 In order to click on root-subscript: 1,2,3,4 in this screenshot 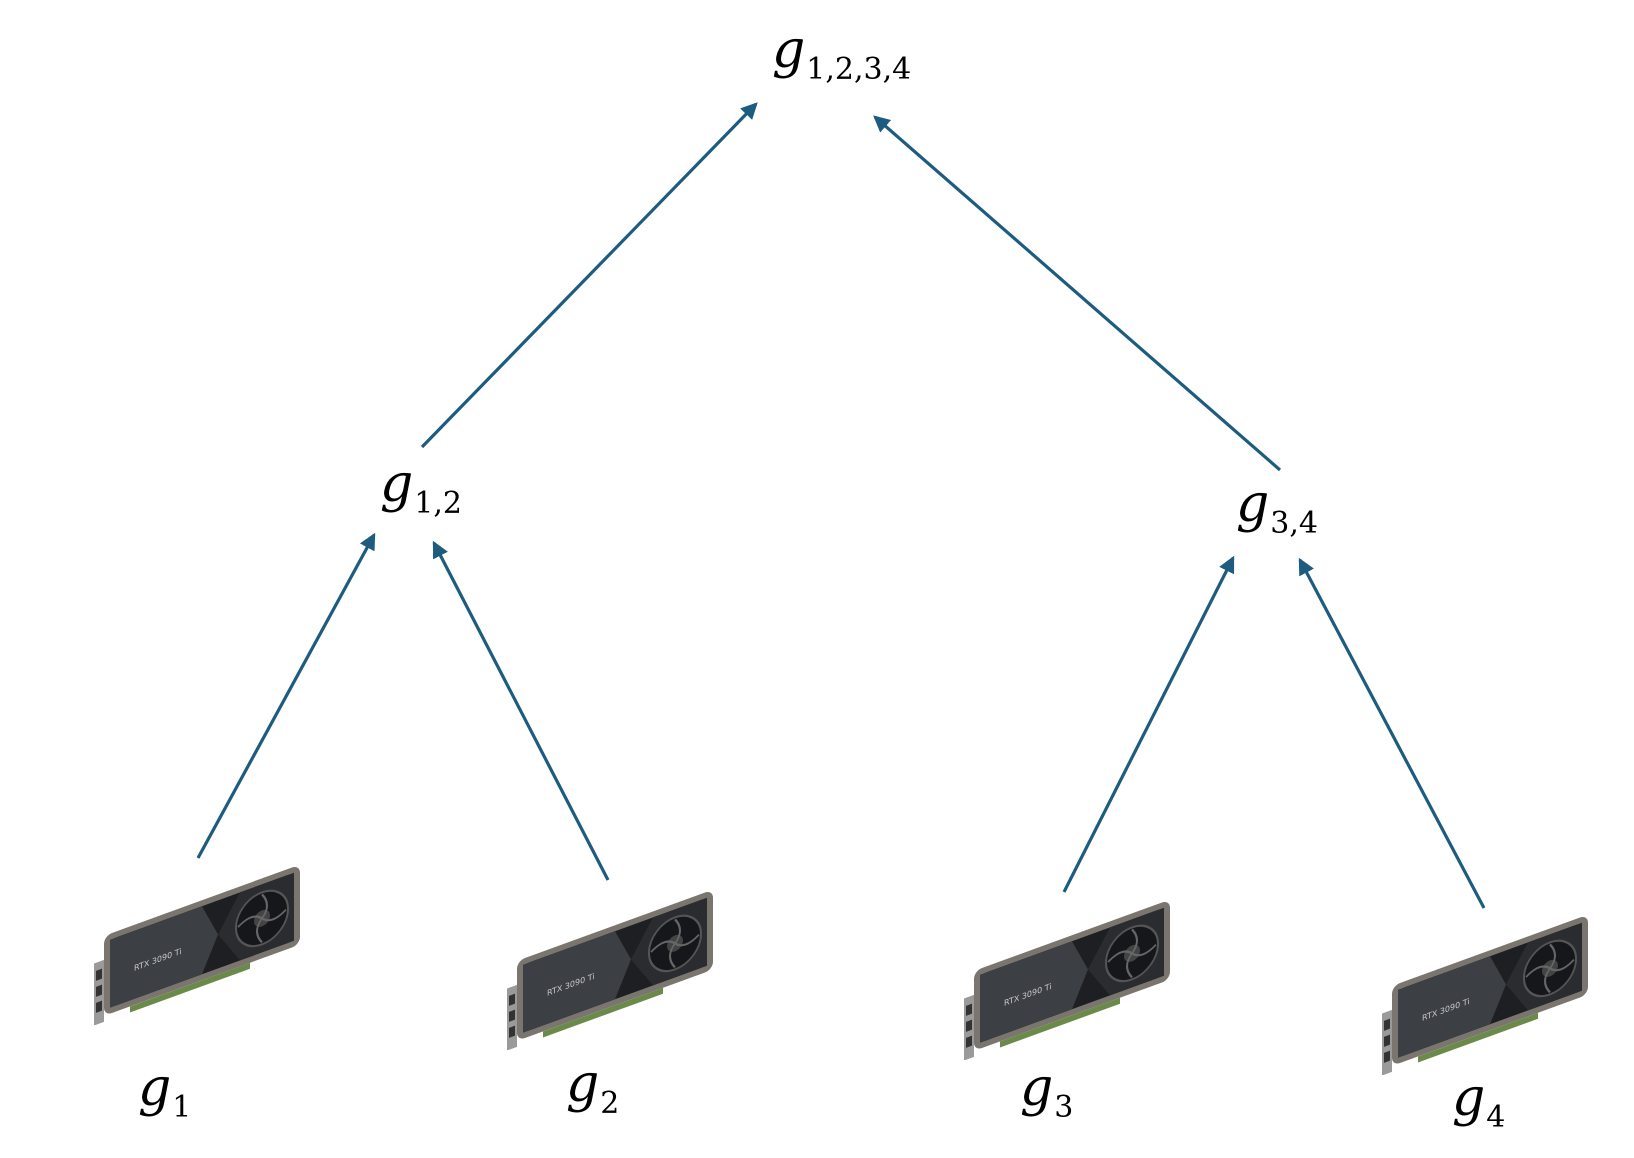, I will do `click(859, 69)`.